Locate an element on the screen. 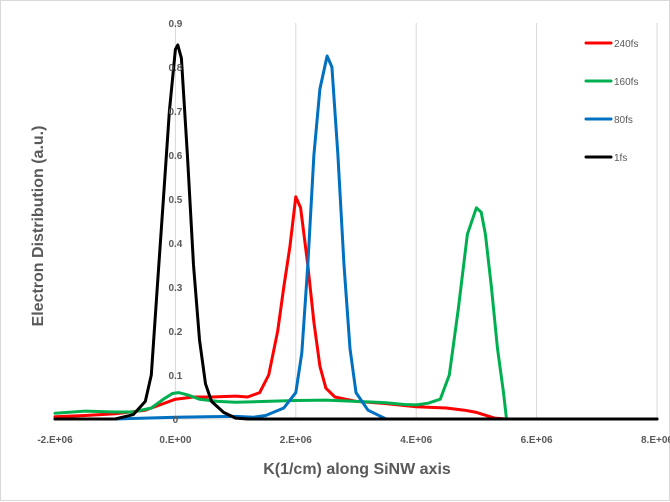 The height and width of the screenshot is (502, 670). legend-label-80fs: 80fs is located at coordinates (623, 120).